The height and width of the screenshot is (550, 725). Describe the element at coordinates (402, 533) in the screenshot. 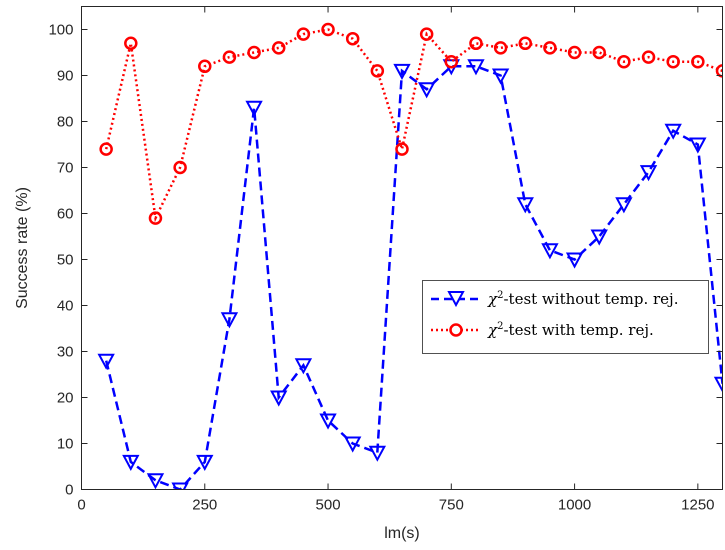

I see `x-axis-label: lm(s)` at that location.